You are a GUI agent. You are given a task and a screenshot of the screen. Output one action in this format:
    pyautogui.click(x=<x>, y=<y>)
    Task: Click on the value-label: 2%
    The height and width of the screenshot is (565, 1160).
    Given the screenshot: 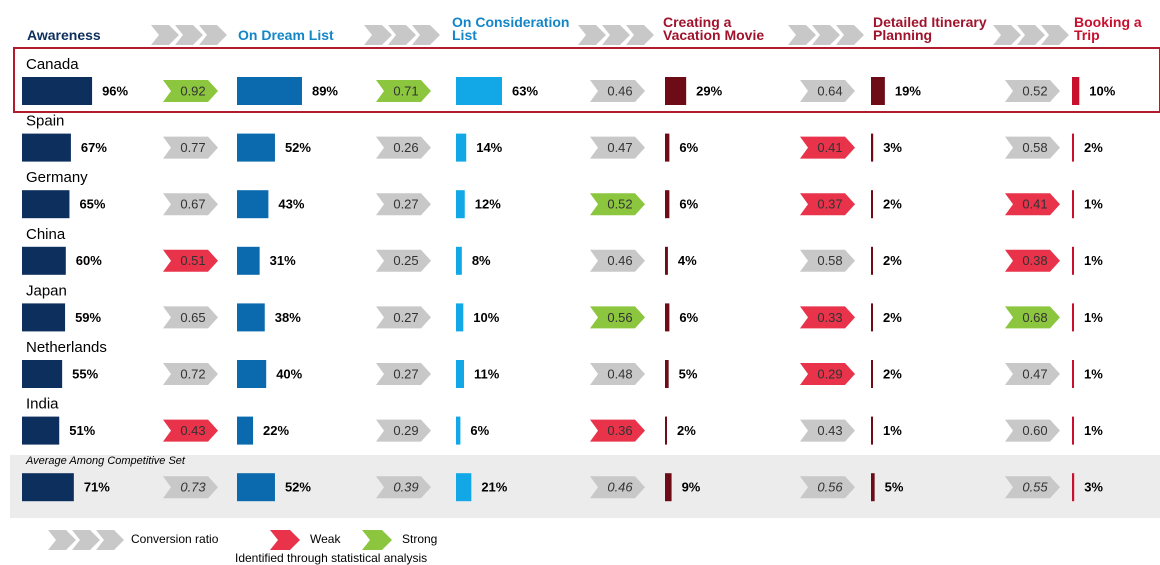 What is the action you would take?
    pyautogui.click(x=892, y=373)
    